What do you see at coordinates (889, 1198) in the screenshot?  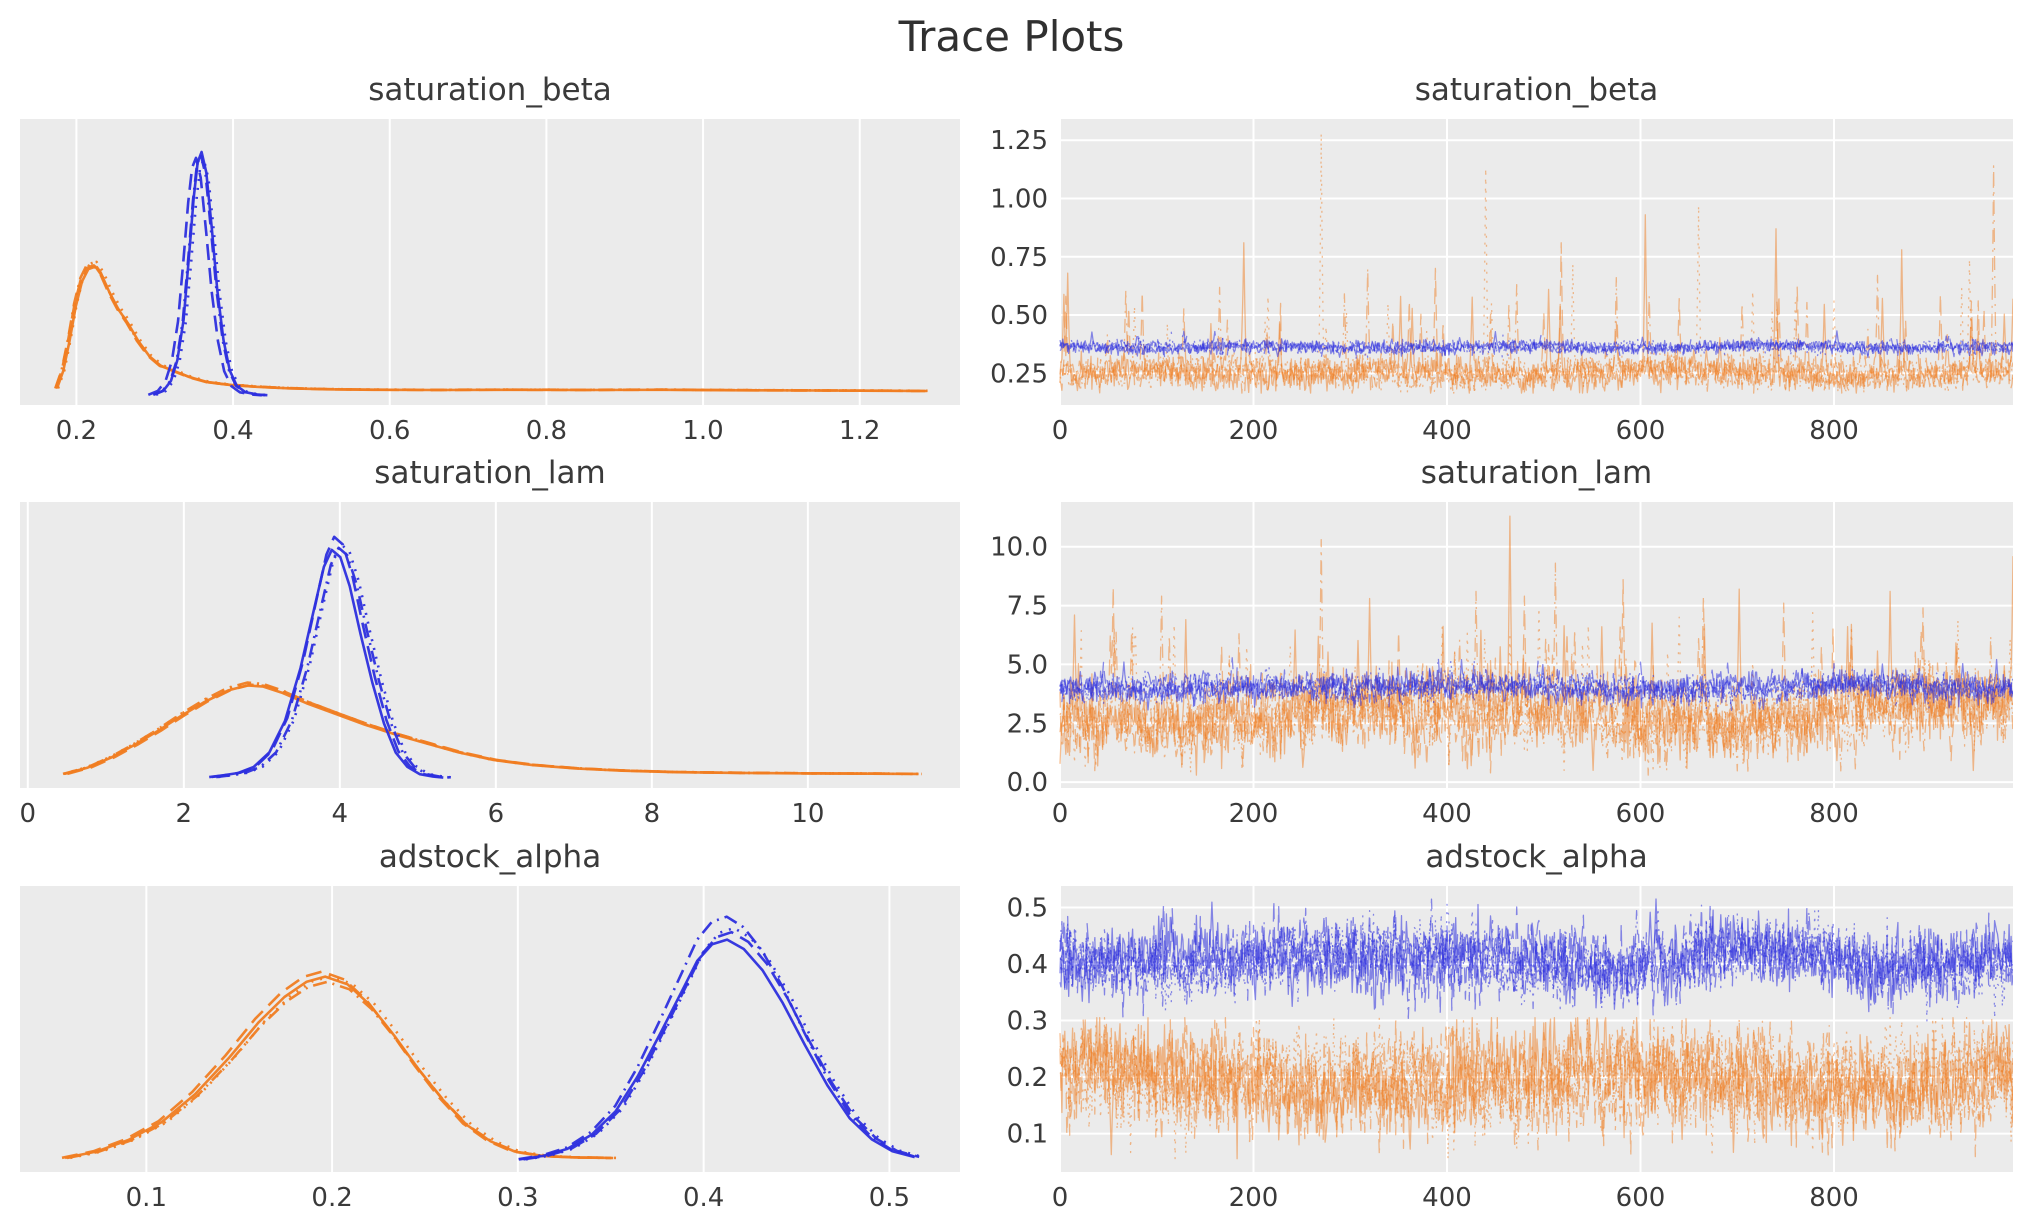 I see `x-tick-label: 0.5` at bounding box center [889, 1198].